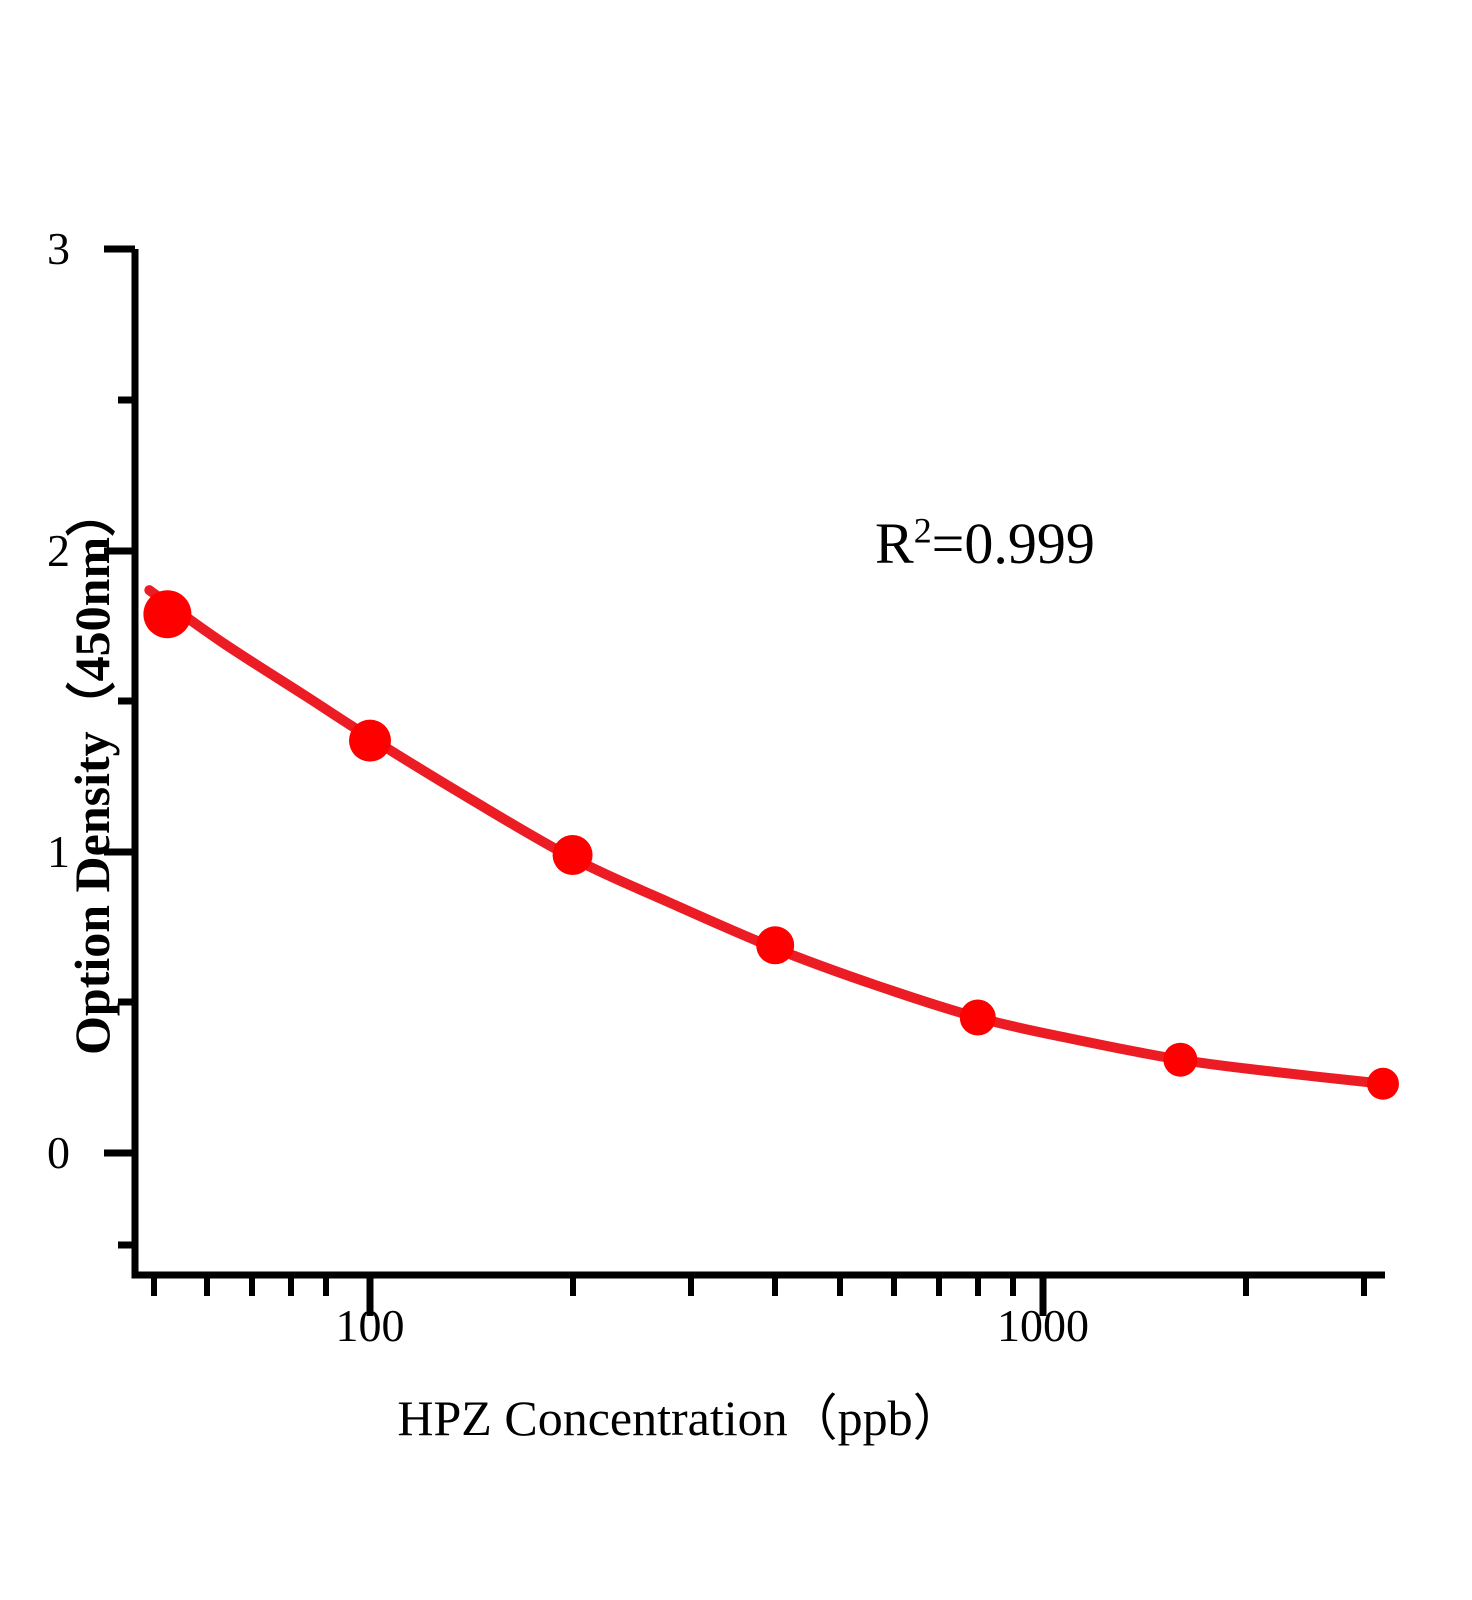 The width and height of the screenshot is (1472, 1600). I want to click on x-tick-label-100: 100, so click(370, 1325).